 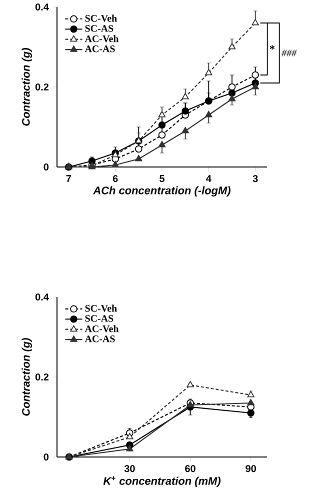 I want to click on x-tick-label: 6, so click(x=115, y=178).